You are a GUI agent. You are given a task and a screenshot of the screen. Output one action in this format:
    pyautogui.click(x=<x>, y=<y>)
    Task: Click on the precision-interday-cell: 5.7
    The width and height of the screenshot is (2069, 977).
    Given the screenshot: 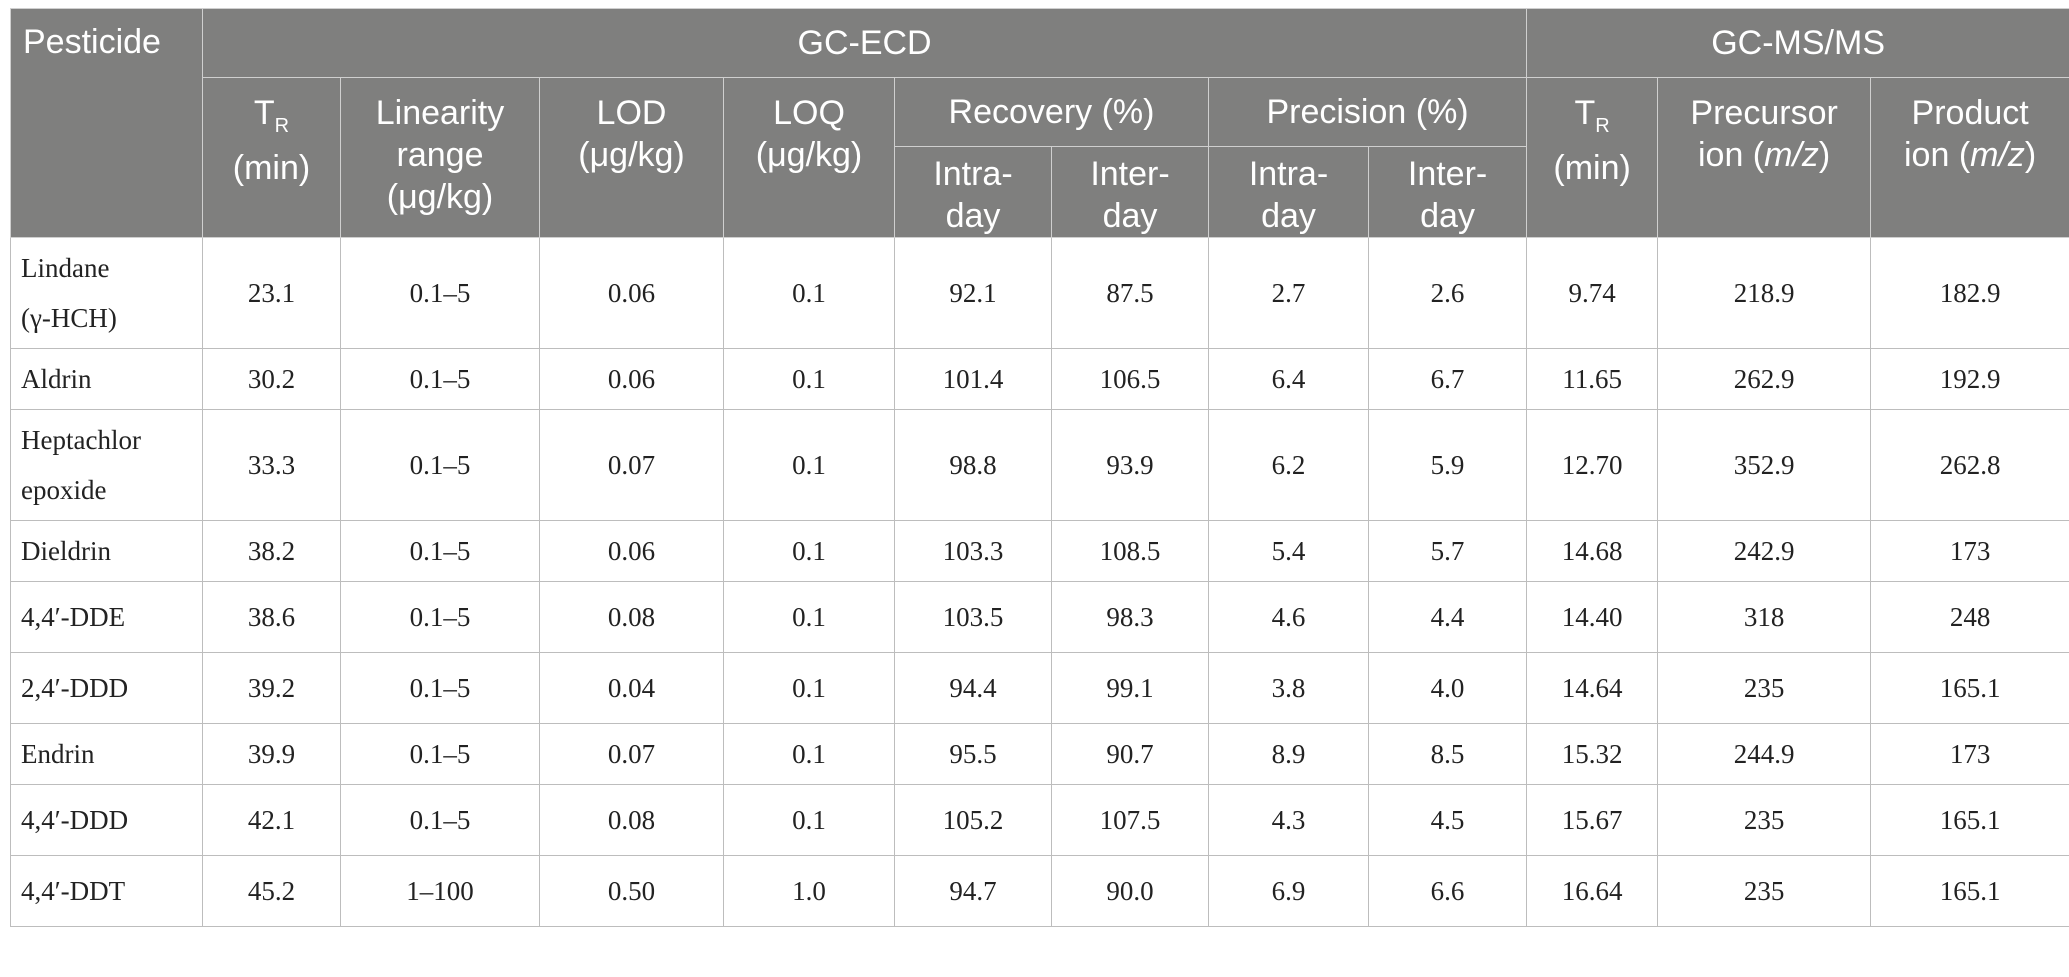 What is the action you would take?
    pyautogui.click(x=1448, y=551)
    